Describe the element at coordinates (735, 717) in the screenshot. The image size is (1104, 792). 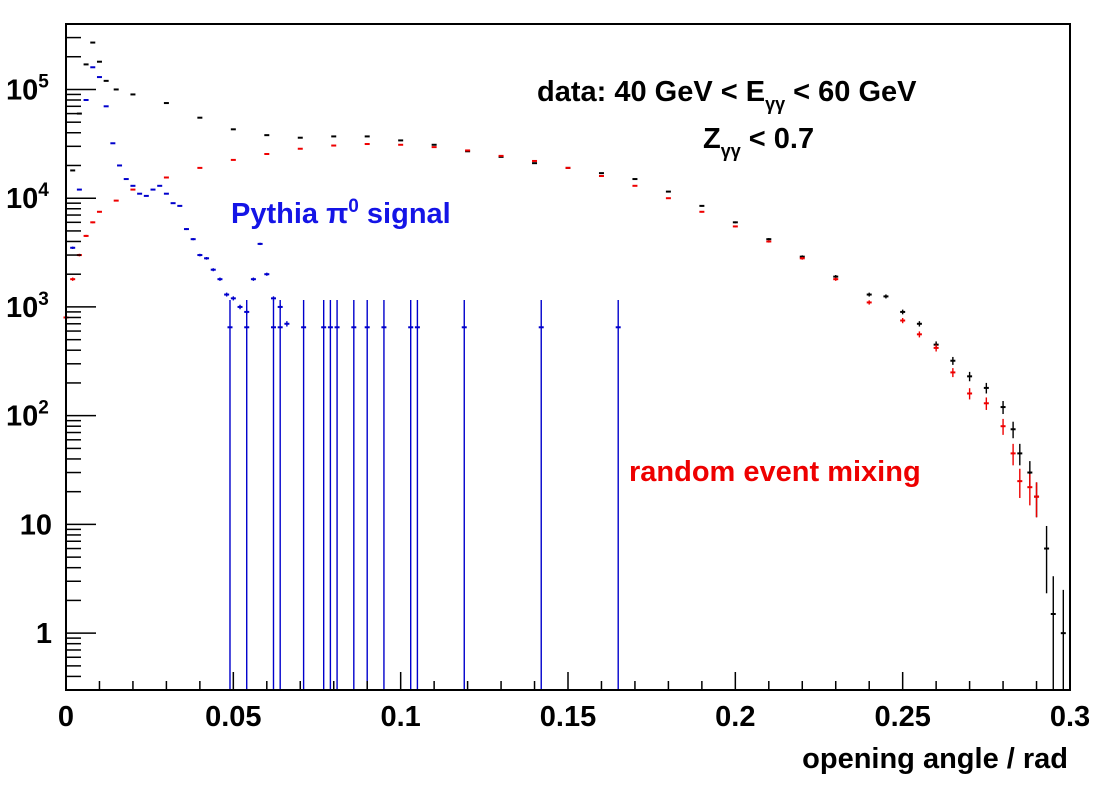
I see `x-tick-label: 0.2` at that location.